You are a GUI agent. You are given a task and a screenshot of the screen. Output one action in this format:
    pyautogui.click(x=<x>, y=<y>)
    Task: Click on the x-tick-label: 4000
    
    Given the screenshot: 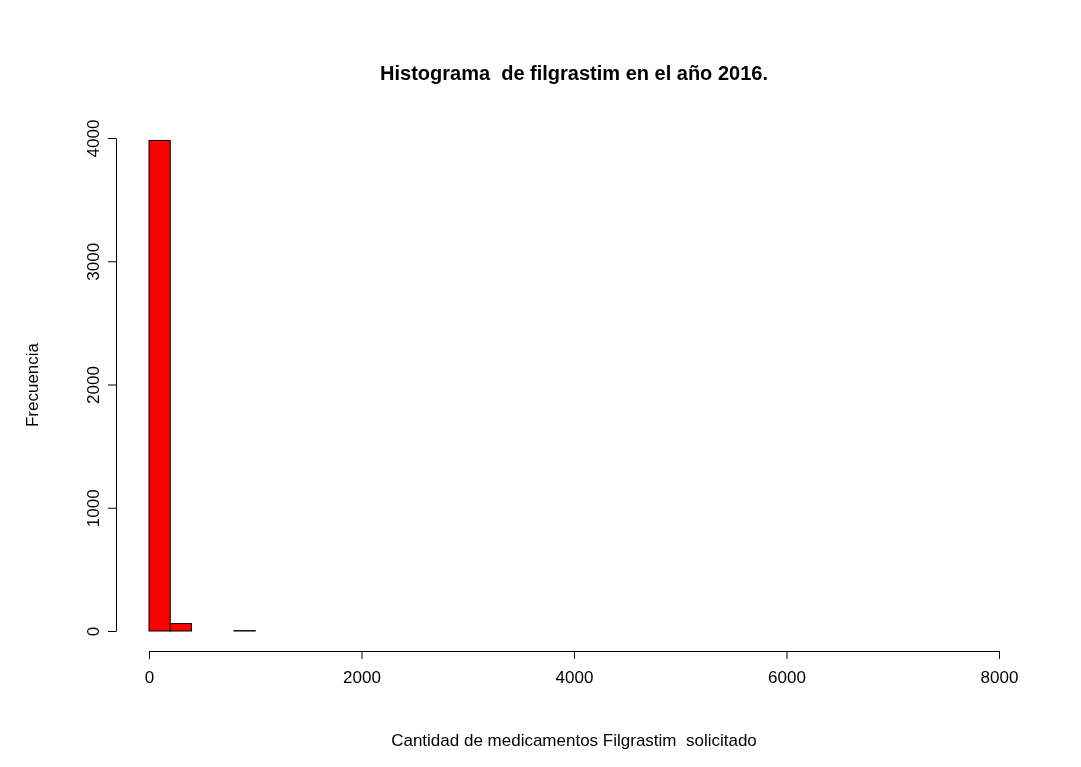 What is the action you would take?
    pyautogui.click(x=574, y=678)
    